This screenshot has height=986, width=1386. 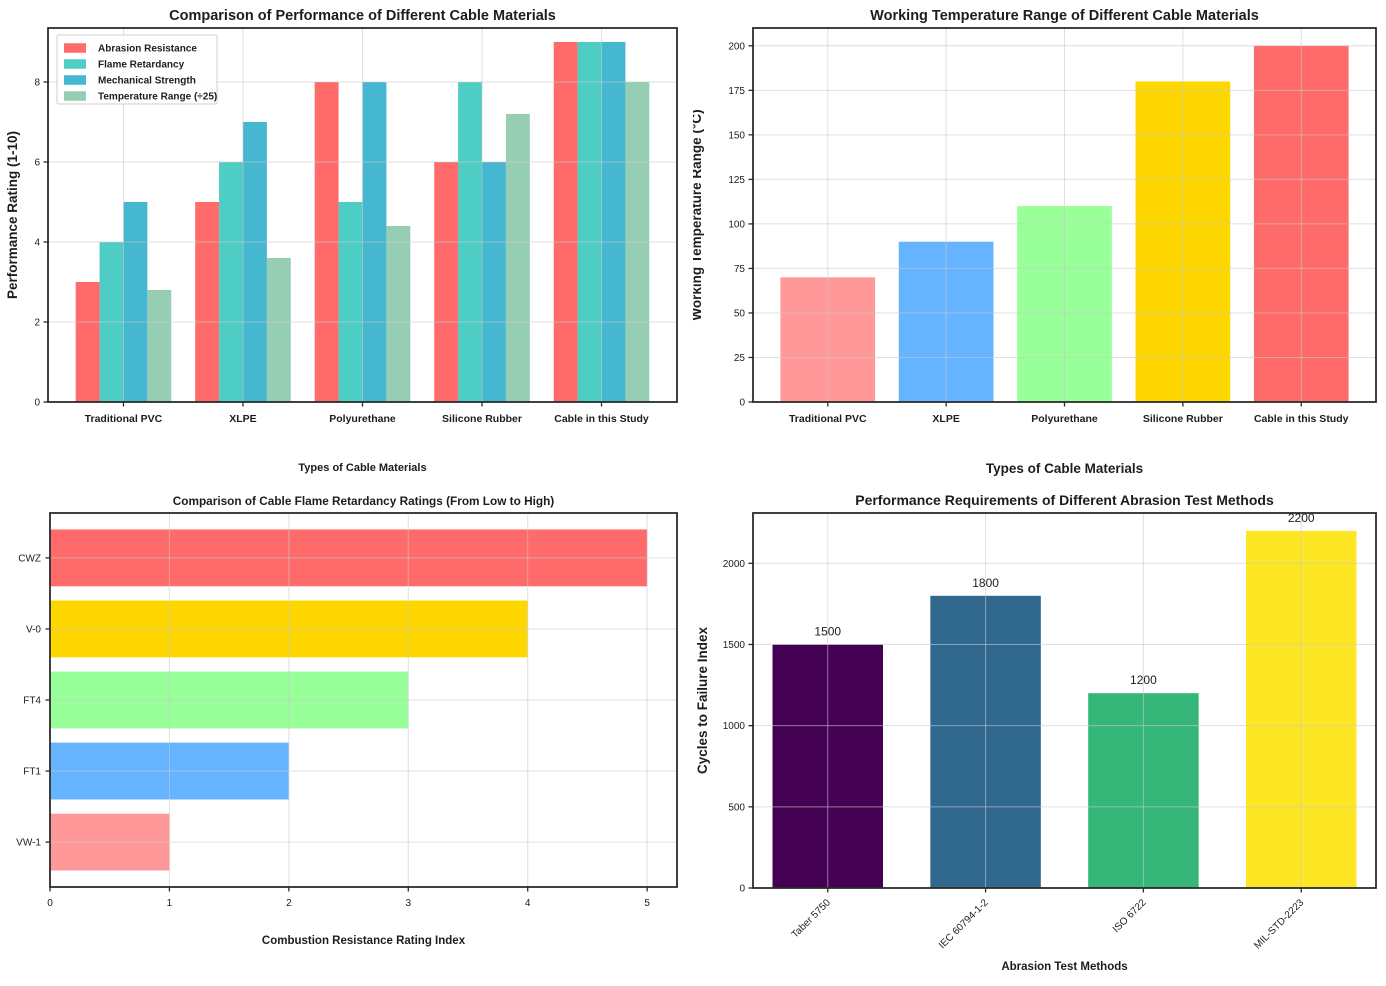 What do you see at coordinates (736, 224) in the screenshot?
I see `tick-label: 100` at bounding box center [736, 224].